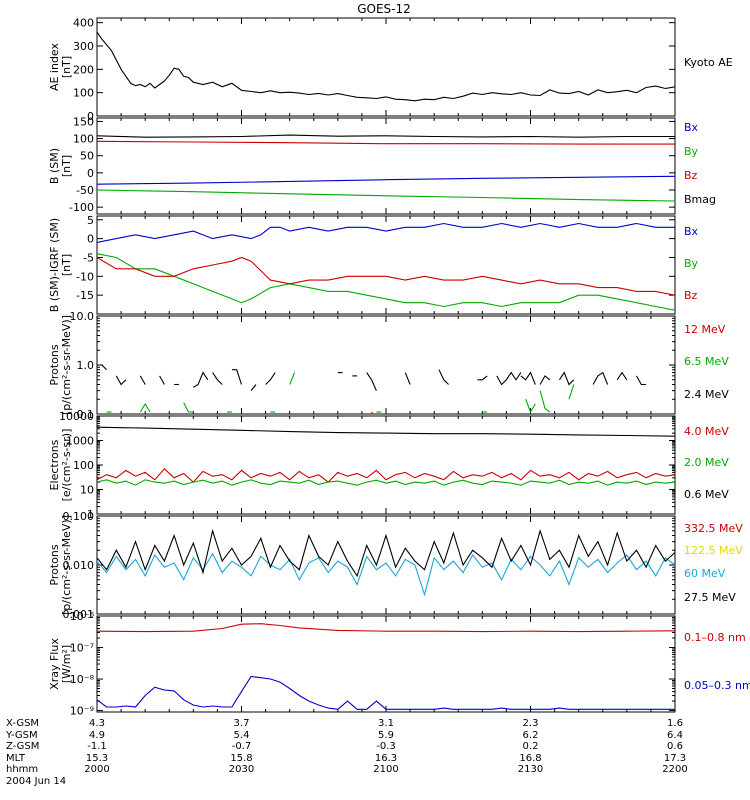 The height and width of the screenshot is (800, 750). I want to click on plot-title: GOES-12, so click(384, 9).